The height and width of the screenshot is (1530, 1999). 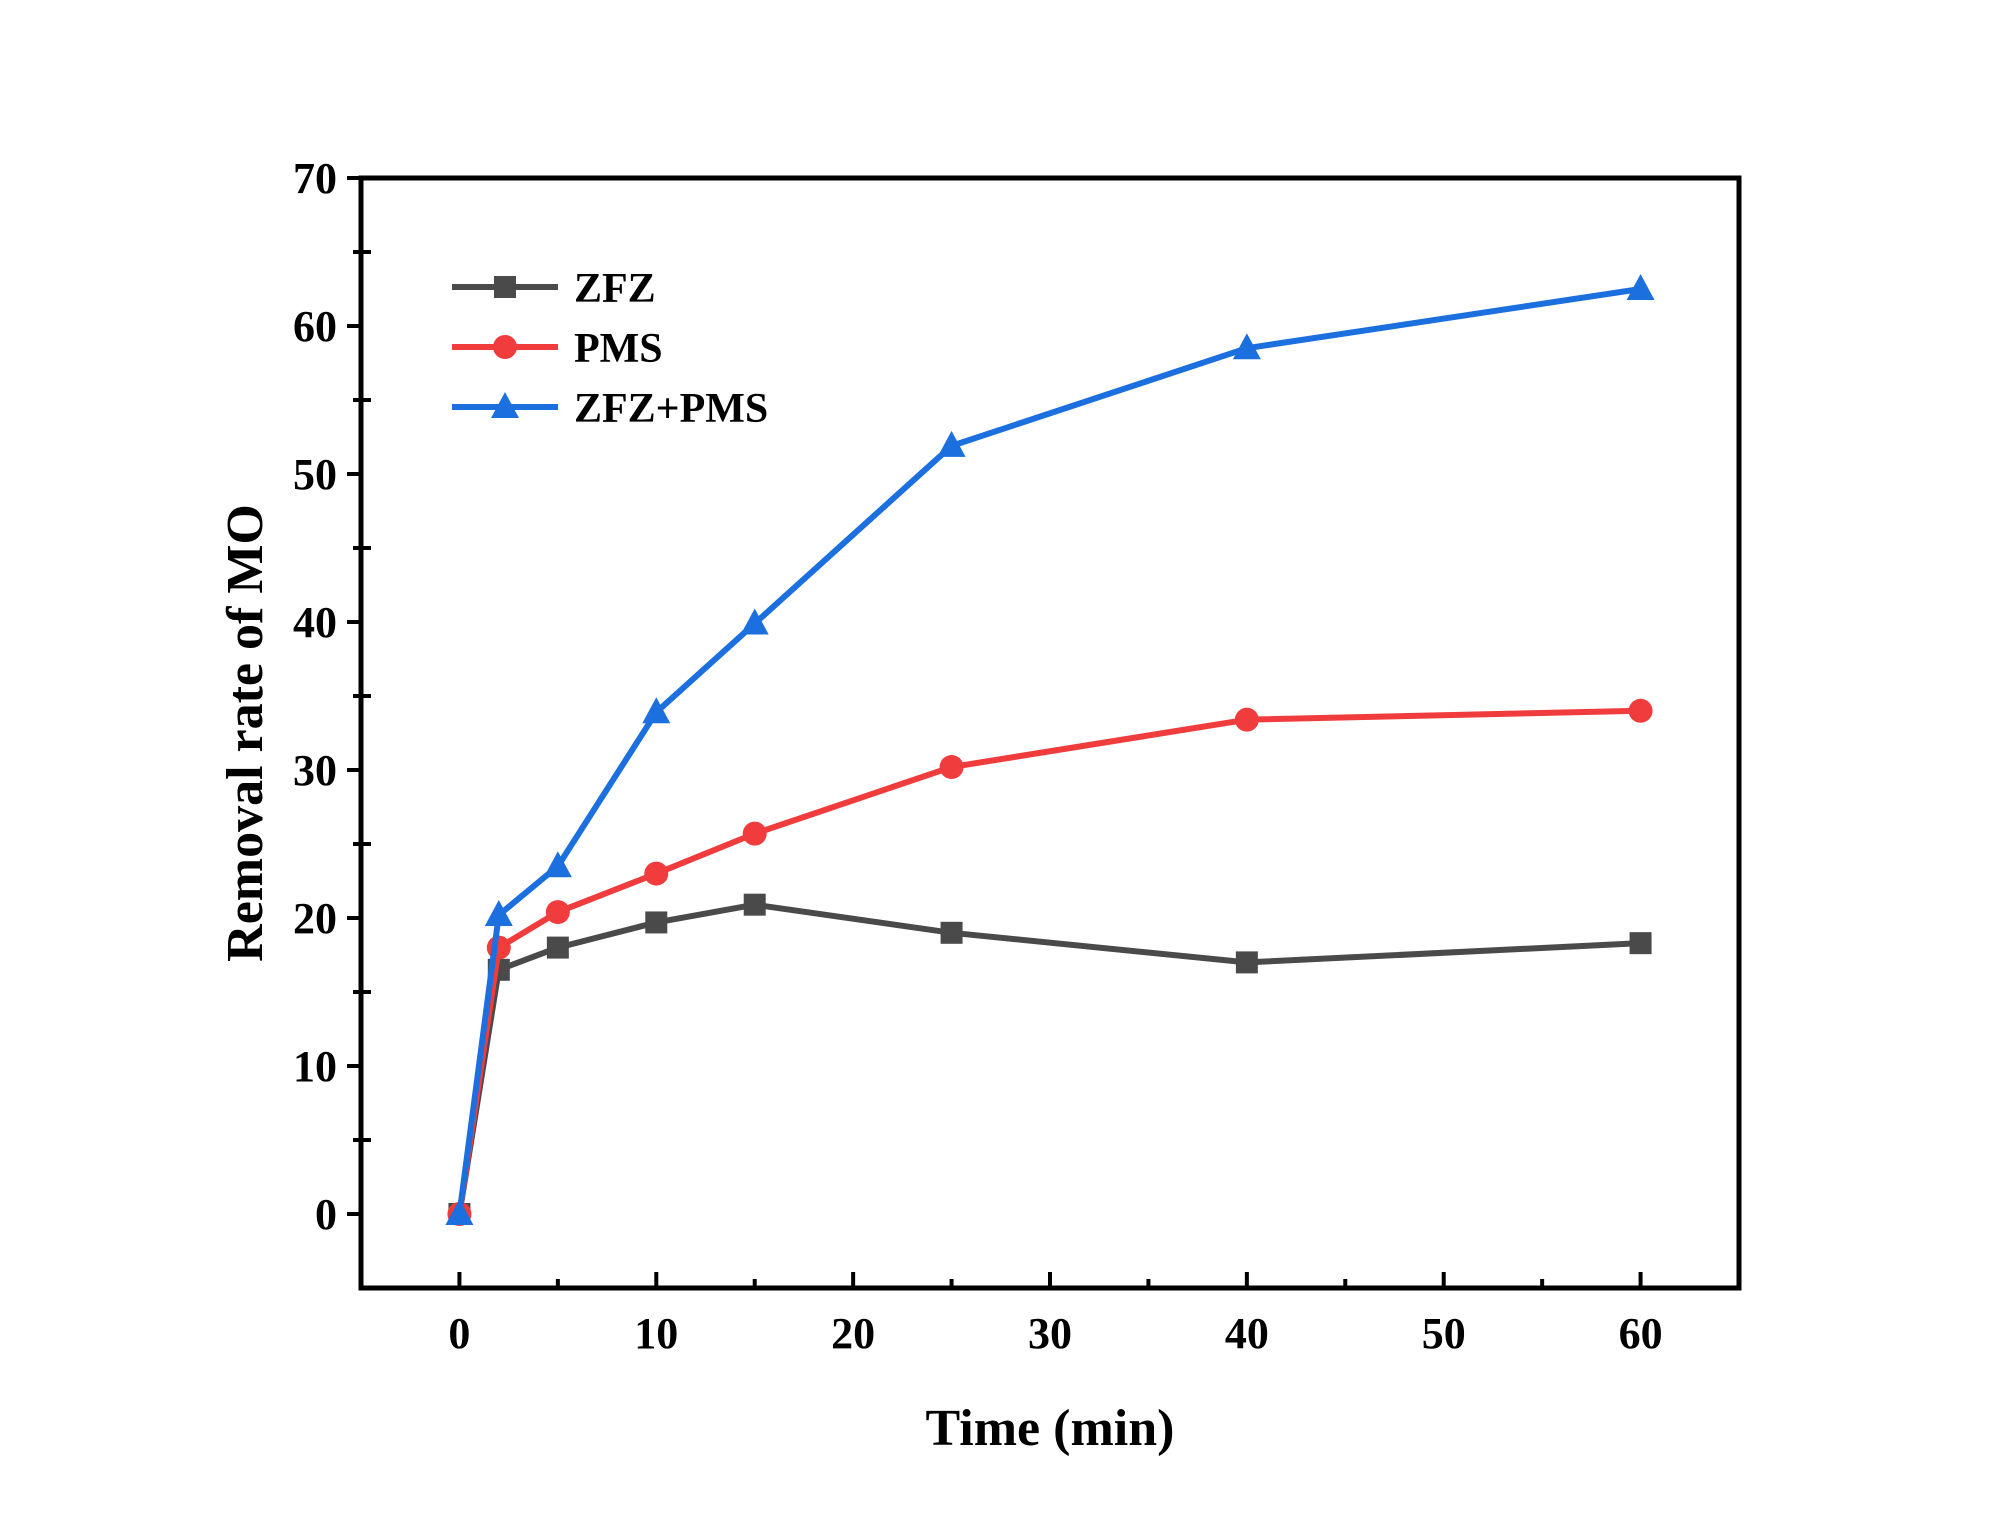 I want to click on legend-marker-zfz, so click(x=505, y=287).